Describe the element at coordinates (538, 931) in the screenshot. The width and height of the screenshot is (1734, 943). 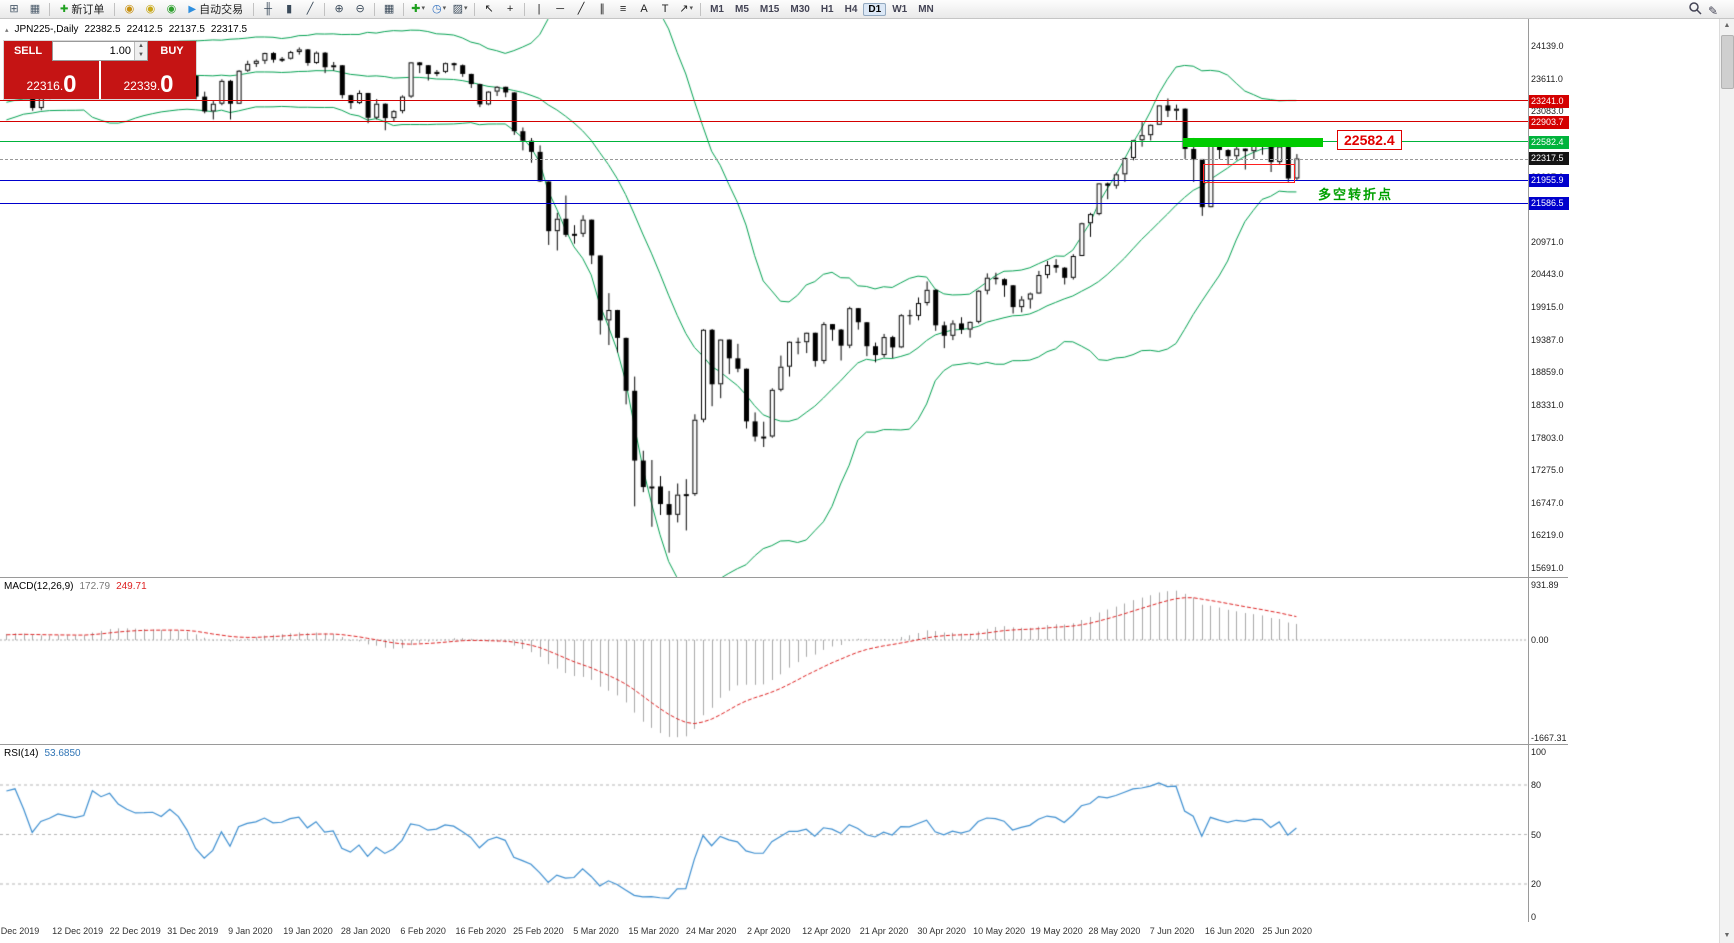
I see `date-axis-label: 25 Feb 2020` at that location.